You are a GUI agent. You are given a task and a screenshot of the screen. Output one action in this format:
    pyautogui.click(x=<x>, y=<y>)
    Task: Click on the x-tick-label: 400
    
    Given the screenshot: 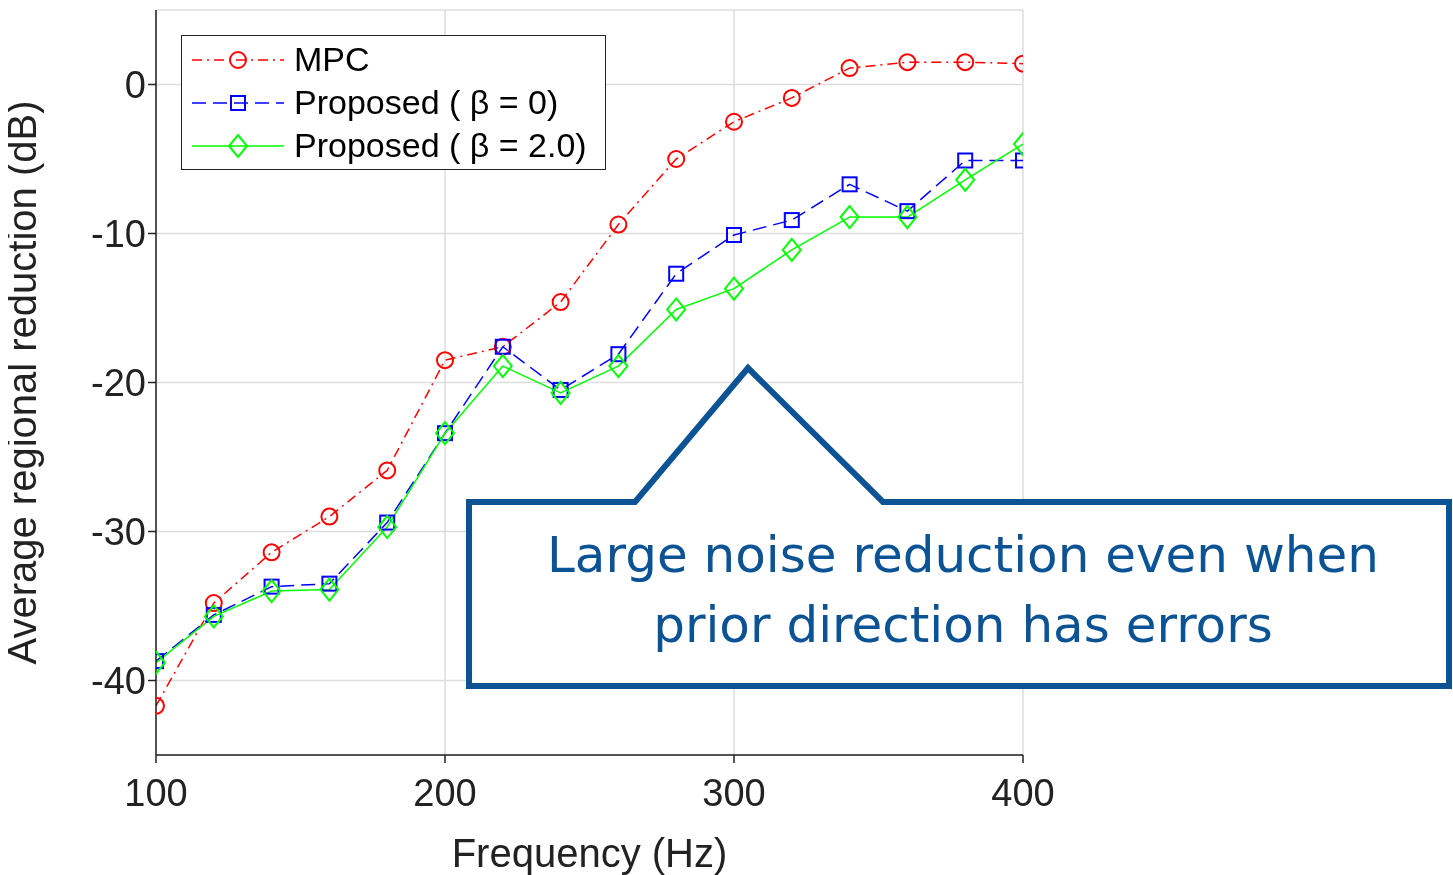 What is the action you would take?
    pyautogui.click(x=1023, y=792)
    